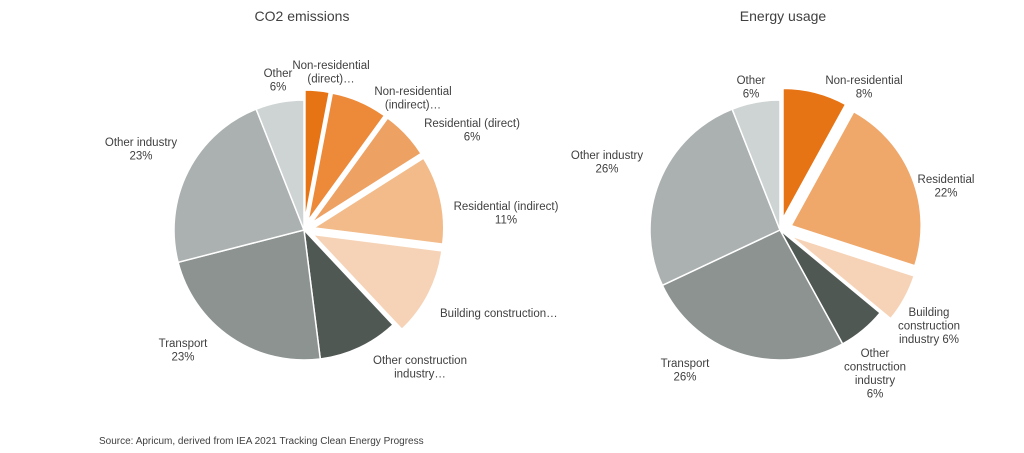  I want to click on slice-label-energy-5: Other industry 26%, so click(607, 163).